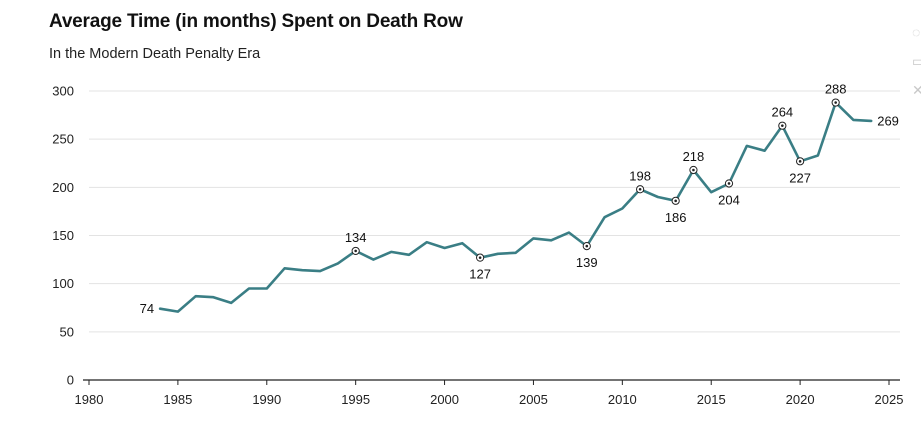  Describe the element at coordinates (889, 399) in the screenshot. I see `x-tick-label: 2025` at that location.